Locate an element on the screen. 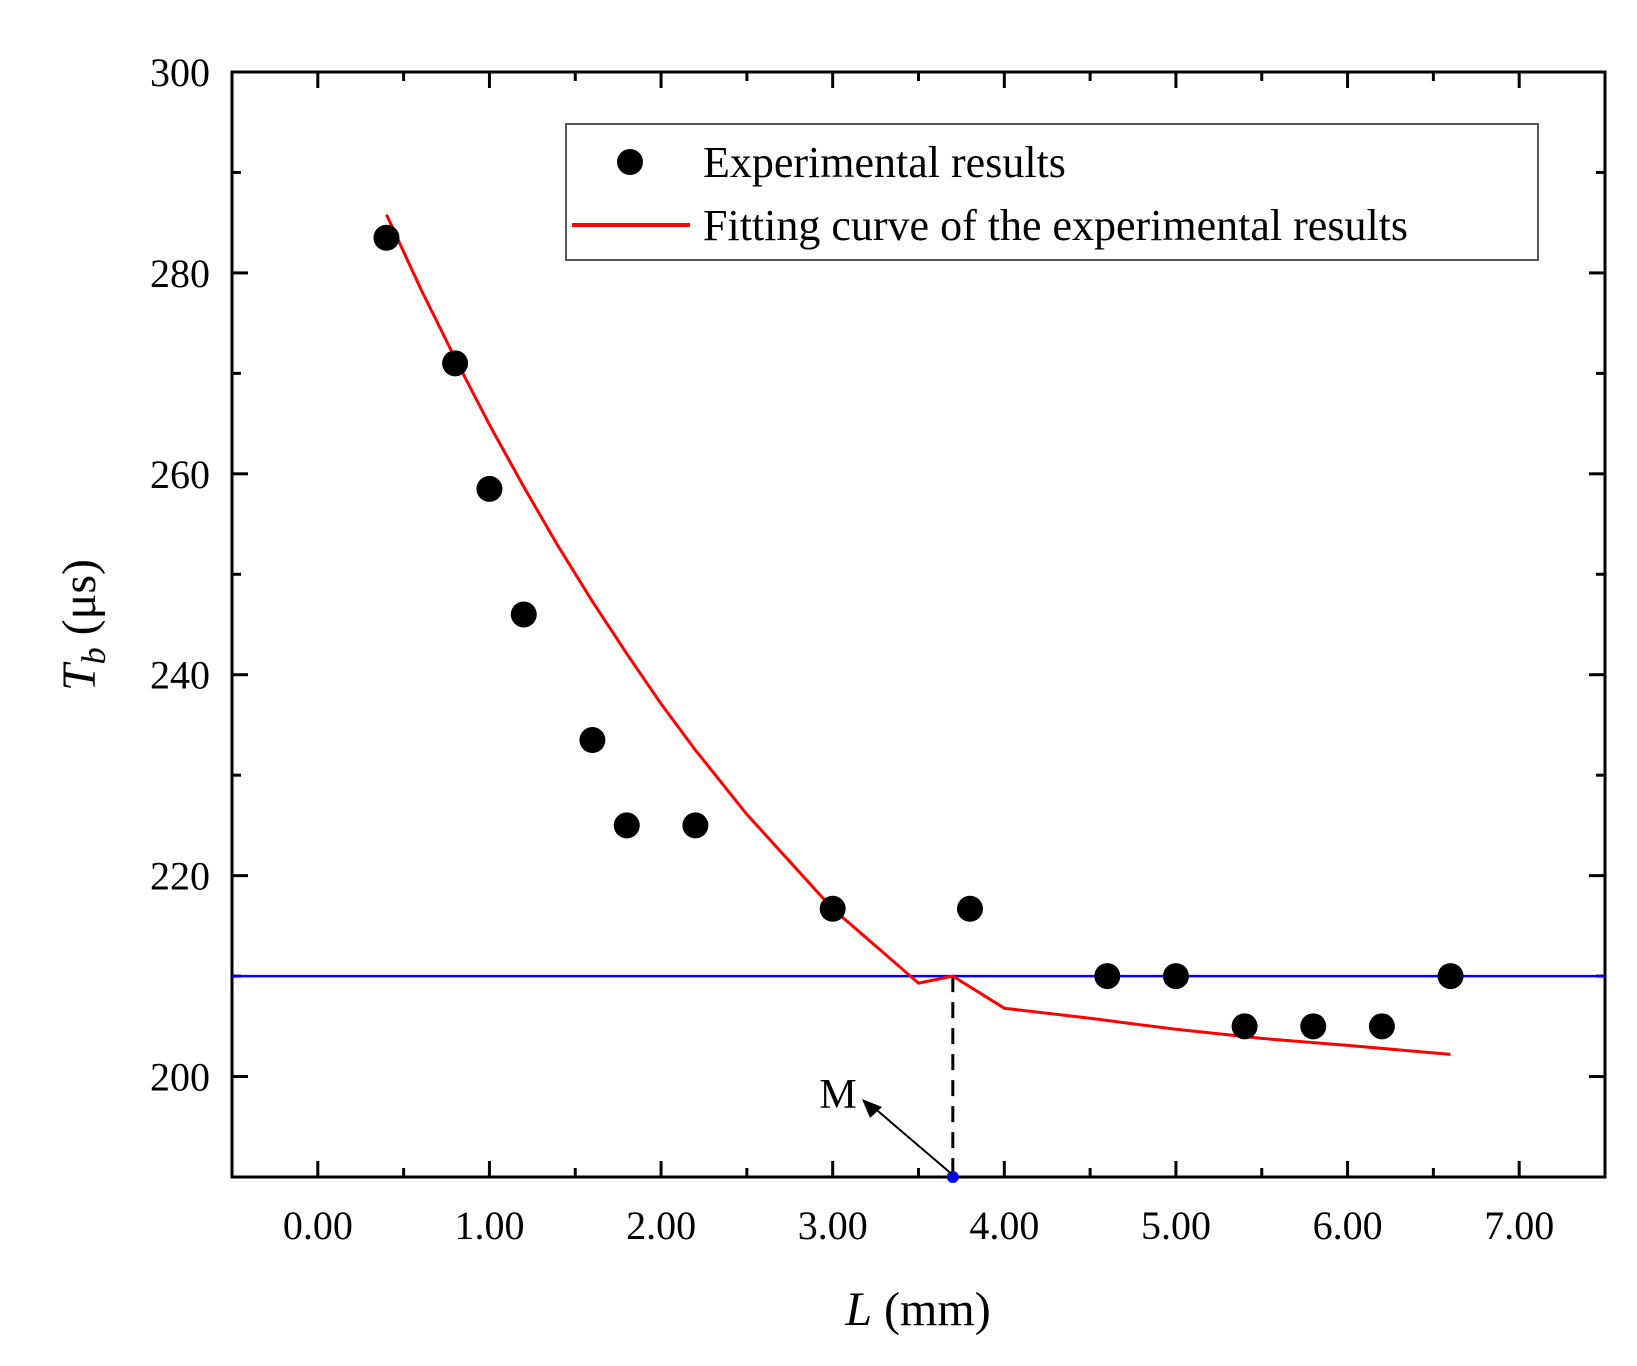 The height and width of the screenshot is (1366, 1637). legend-label-experimental: Experimental results is located at coordinates (884, 162).